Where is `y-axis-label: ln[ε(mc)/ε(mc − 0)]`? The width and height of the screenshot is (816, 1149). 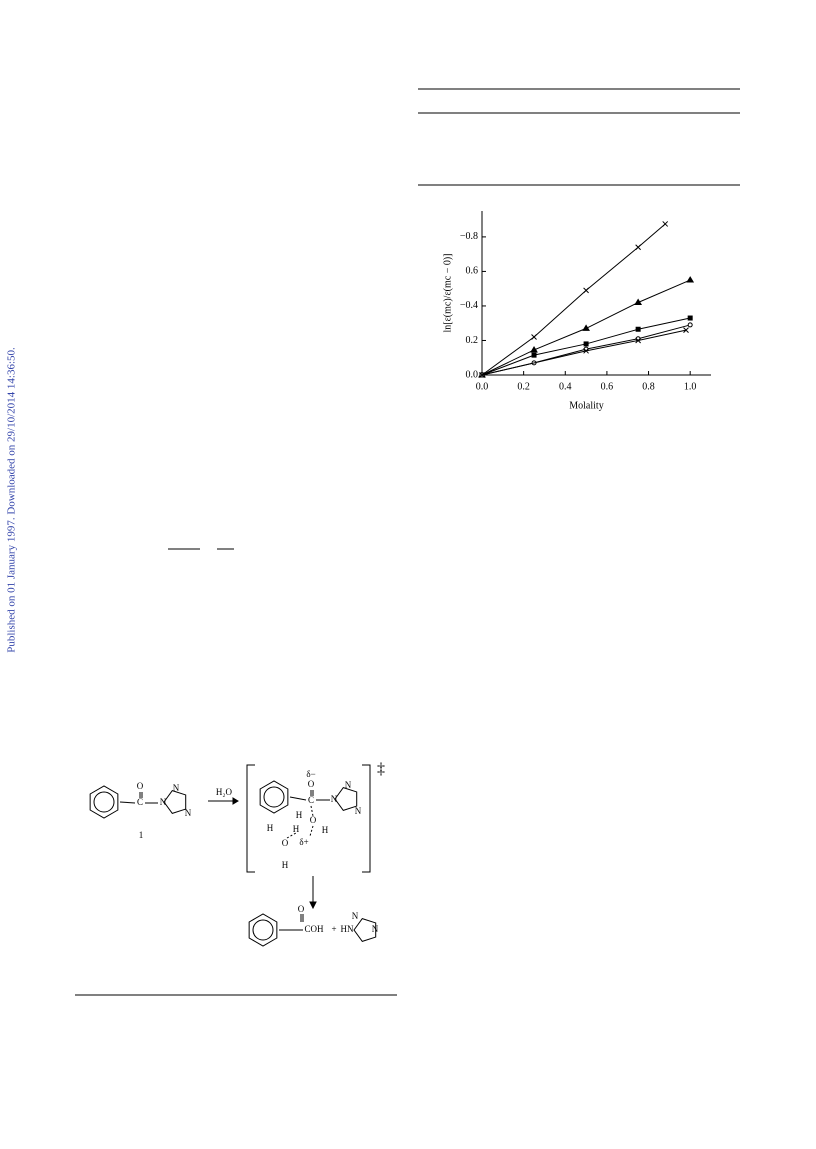
y-axis-label: ln[ε(mc)/ε(mc − 0)] is located at coordinates (447, 292).